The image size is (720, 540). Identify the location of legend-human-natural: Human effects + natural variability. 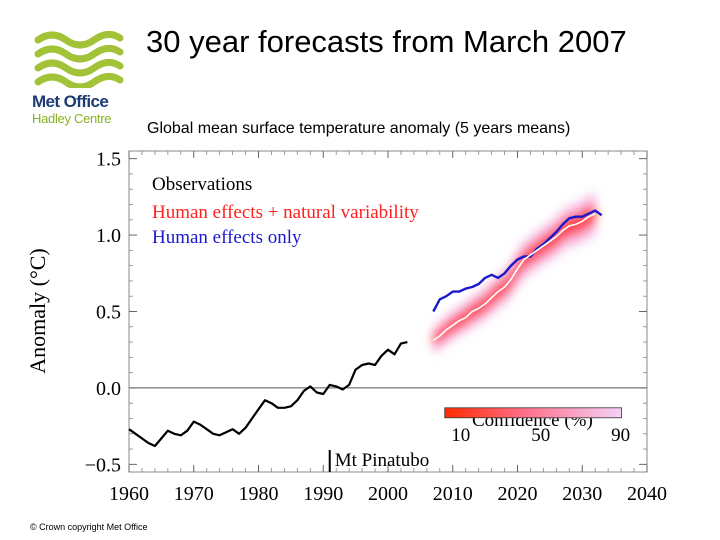
(285, 212).